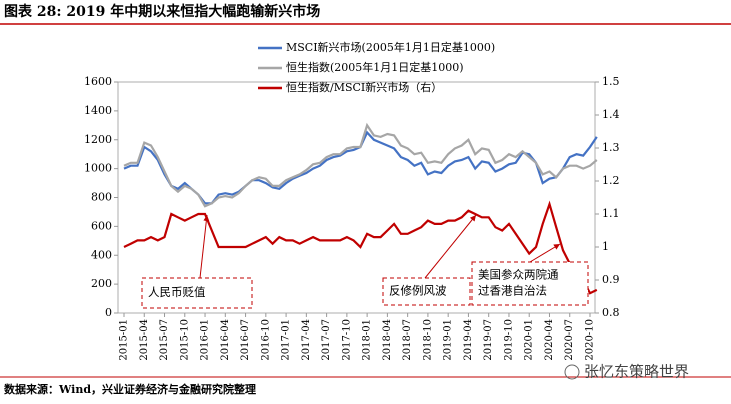 This screenshot has height=404, width=731. I want to click on y-tick-label: 1400, so click(98, 110).